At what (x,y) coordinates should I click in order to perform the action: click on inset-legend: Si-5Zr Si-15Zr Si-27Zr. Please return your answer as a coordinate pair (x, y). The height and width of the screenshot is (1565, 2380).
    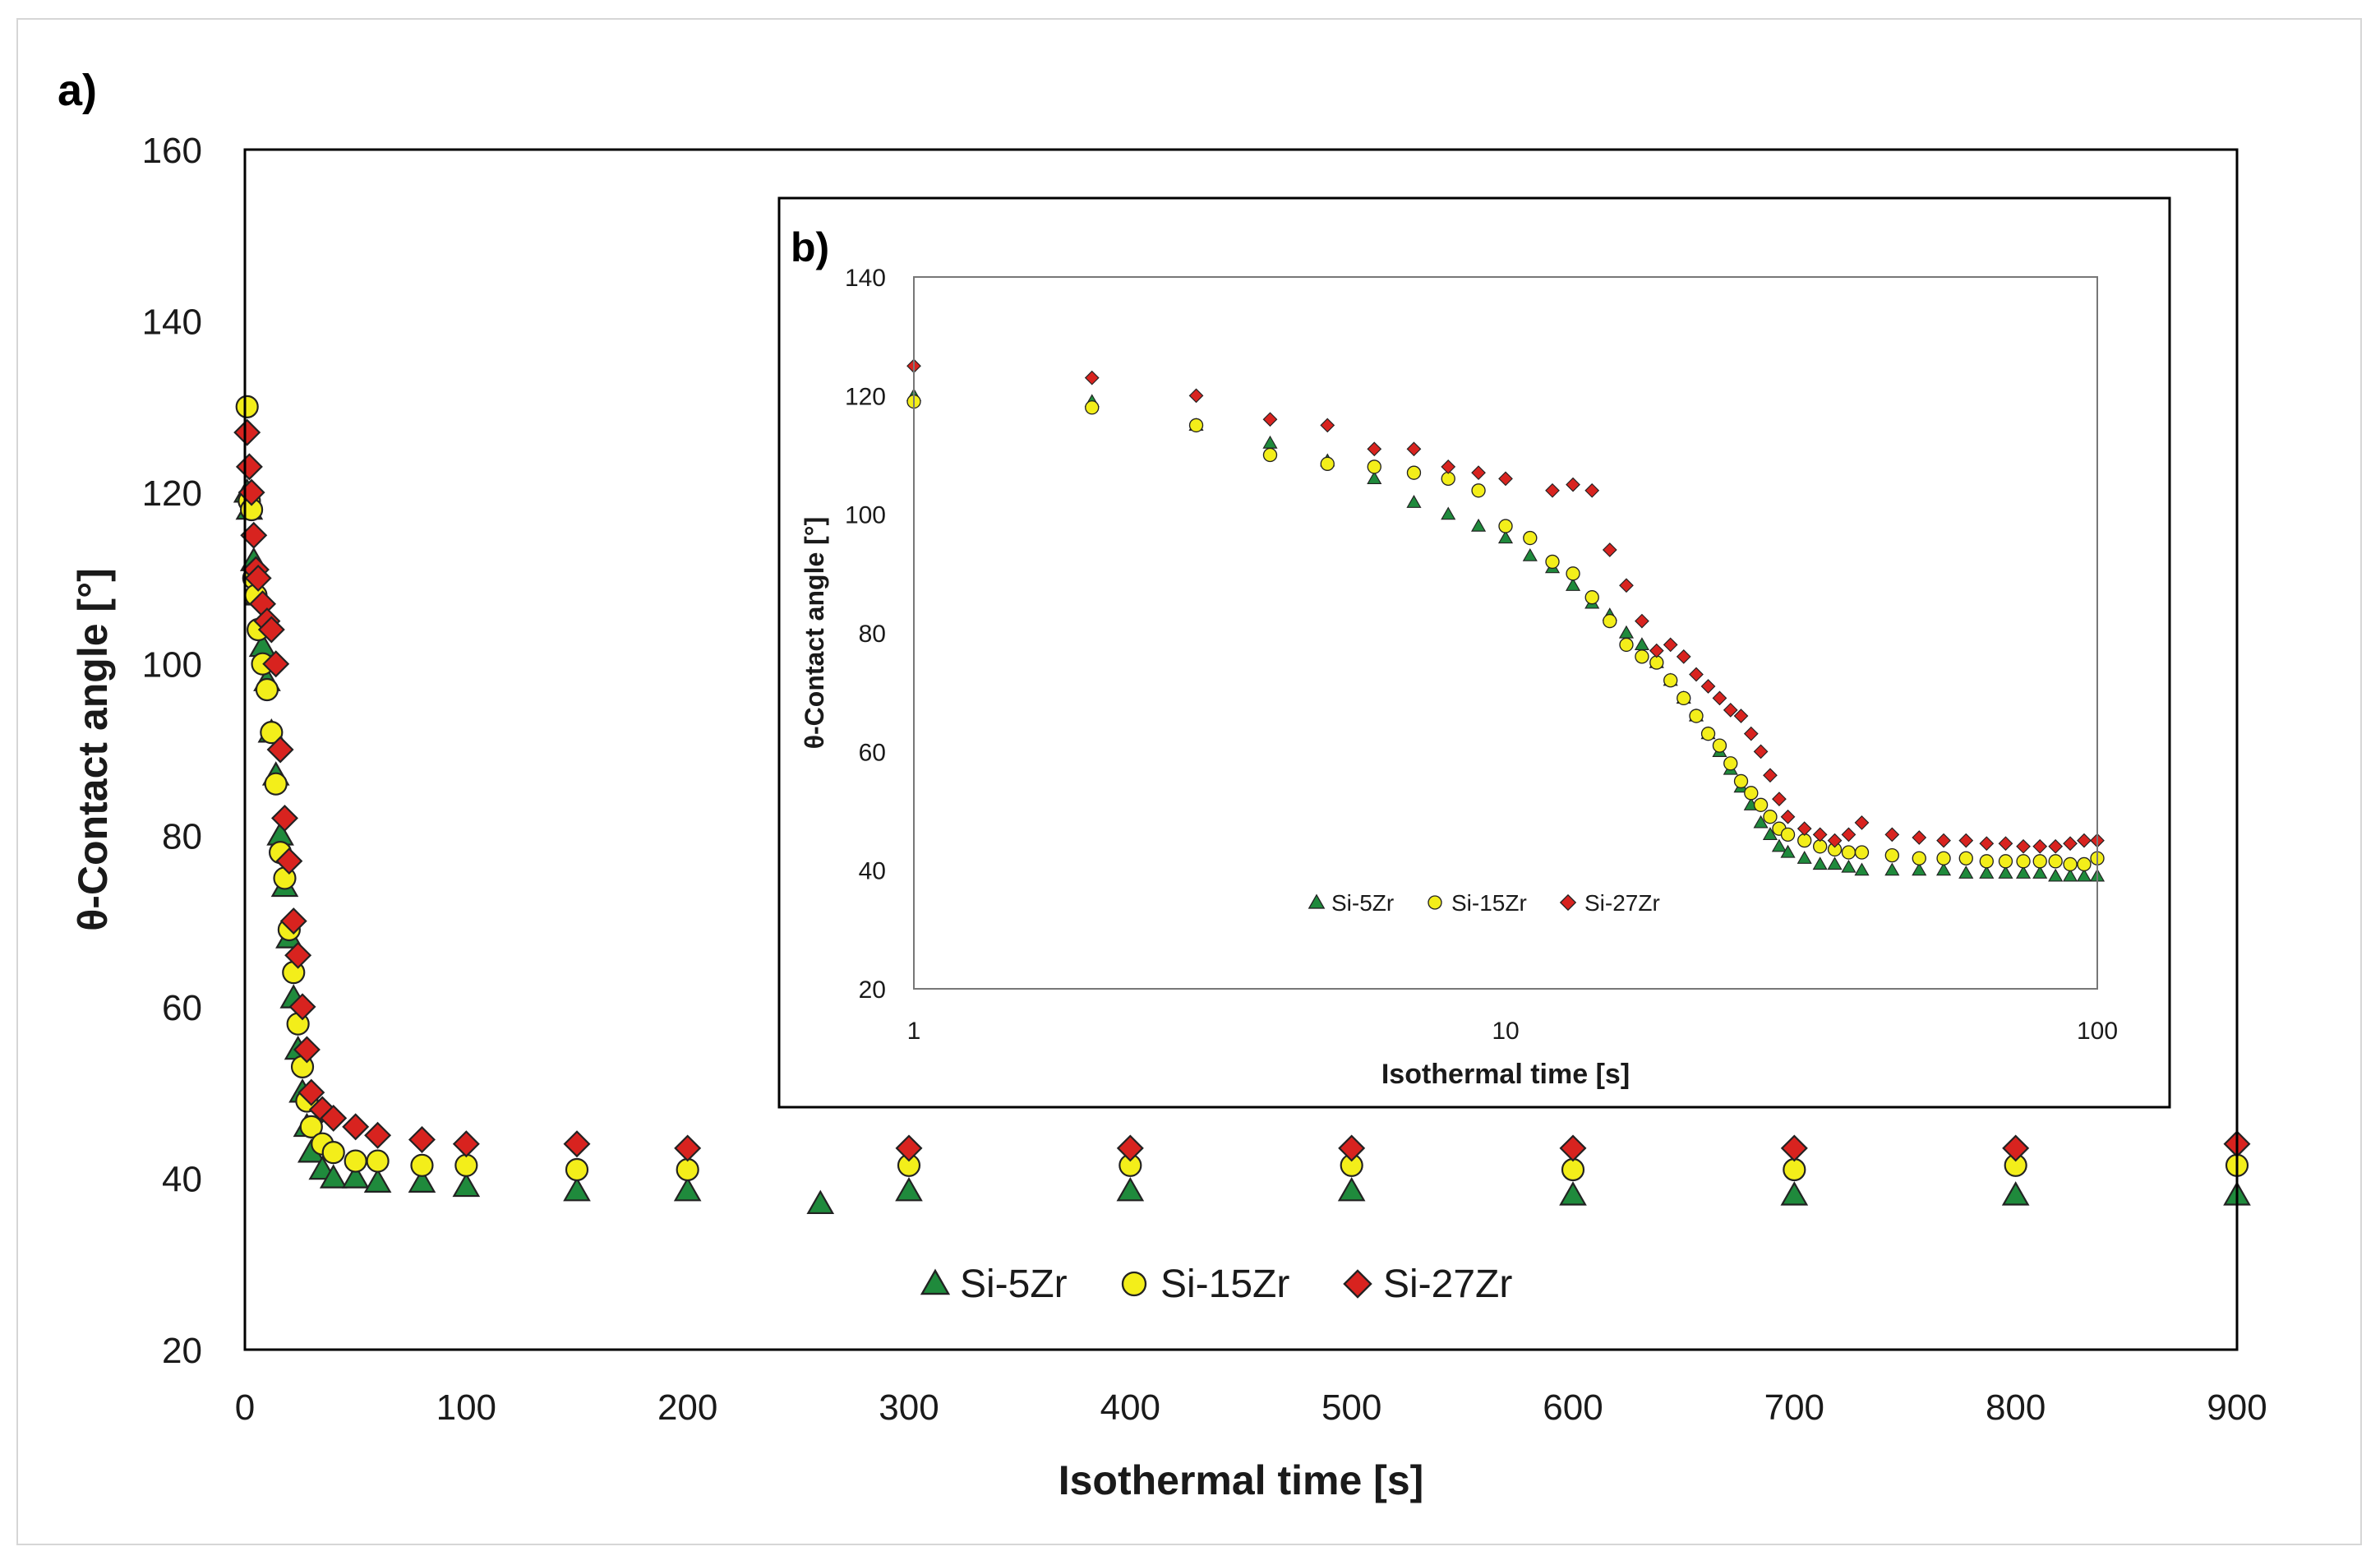
    Looking at the image, I should click on (1484, 903).